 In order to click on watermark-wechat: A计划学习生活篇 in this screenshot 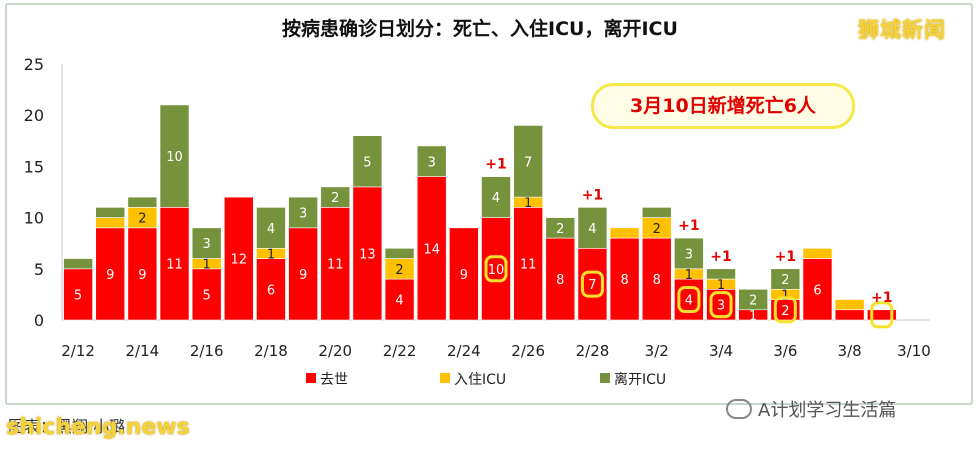, I will do `click(811, 409)`.